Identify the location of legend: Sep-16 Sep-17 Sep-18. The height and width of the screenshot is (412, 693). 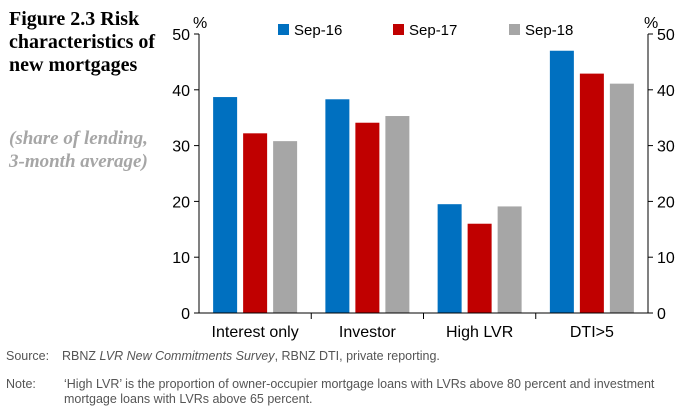
(425, 30).